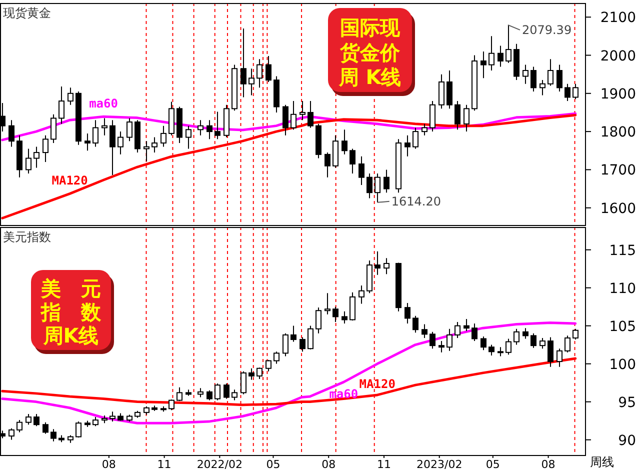 Image resolution: width=640 pixels, height=470 pixels. What do you see at coordinates (219, 464) in the screenshot?
I see `x-tick-label: 2022/02` at bounding box center [219, 464].